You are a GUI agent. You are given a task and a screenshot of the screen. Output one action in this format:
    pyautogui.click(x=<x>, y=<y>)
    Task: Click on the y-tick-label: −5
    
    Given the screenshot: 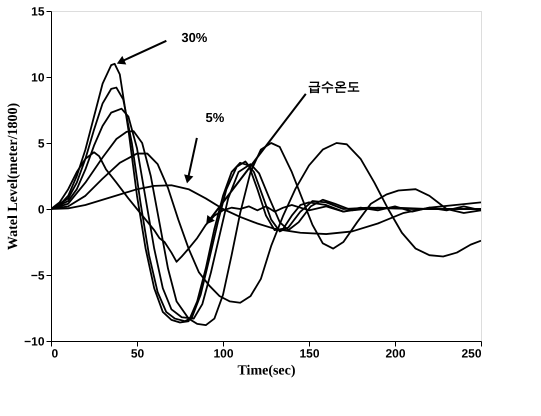 What is the action you would take?
    pyautogui.click(x=37, y=275)
    